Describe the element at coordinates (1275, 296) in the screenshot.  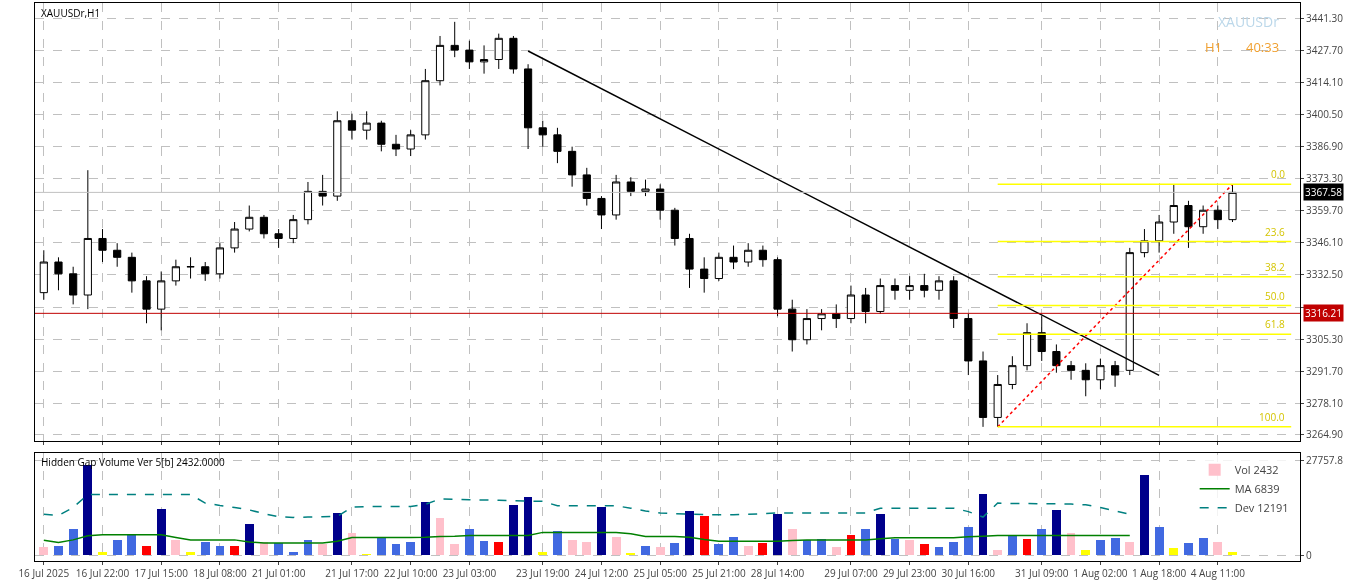
I see `series-label: 50.0` at that location.